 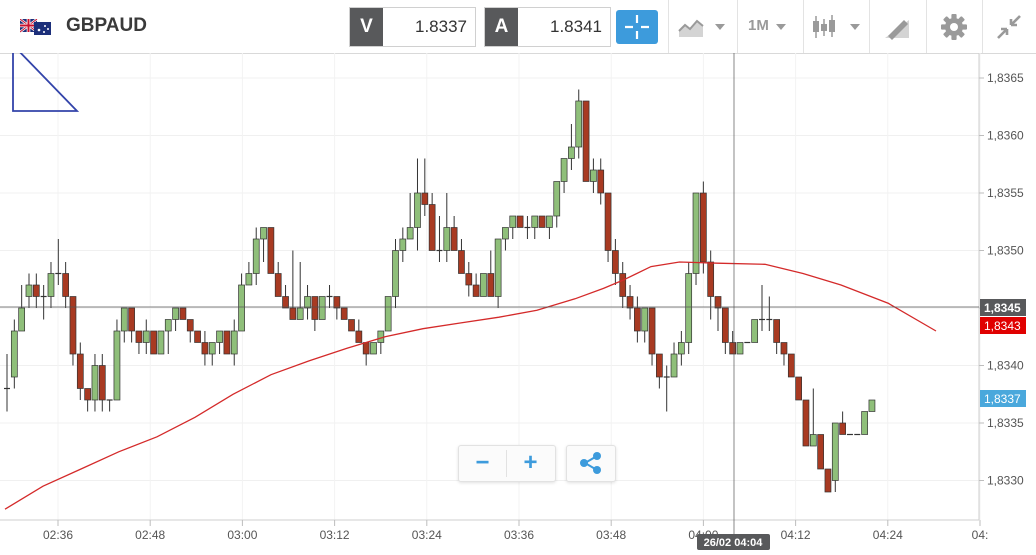 I want to click on zoom-out-button: −, so click(x=482, y=463).